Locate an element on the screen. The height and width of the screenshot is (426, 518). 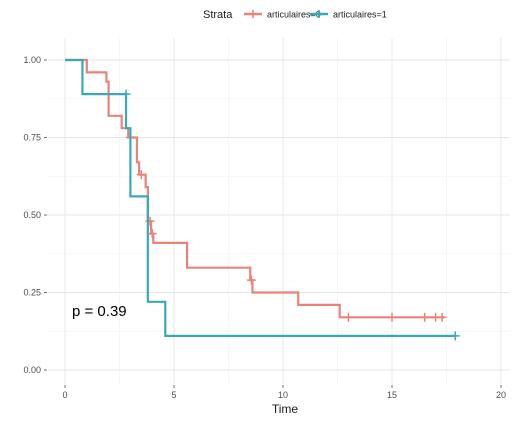
x-tick-label: 20 is located at coordinates (501, 395).